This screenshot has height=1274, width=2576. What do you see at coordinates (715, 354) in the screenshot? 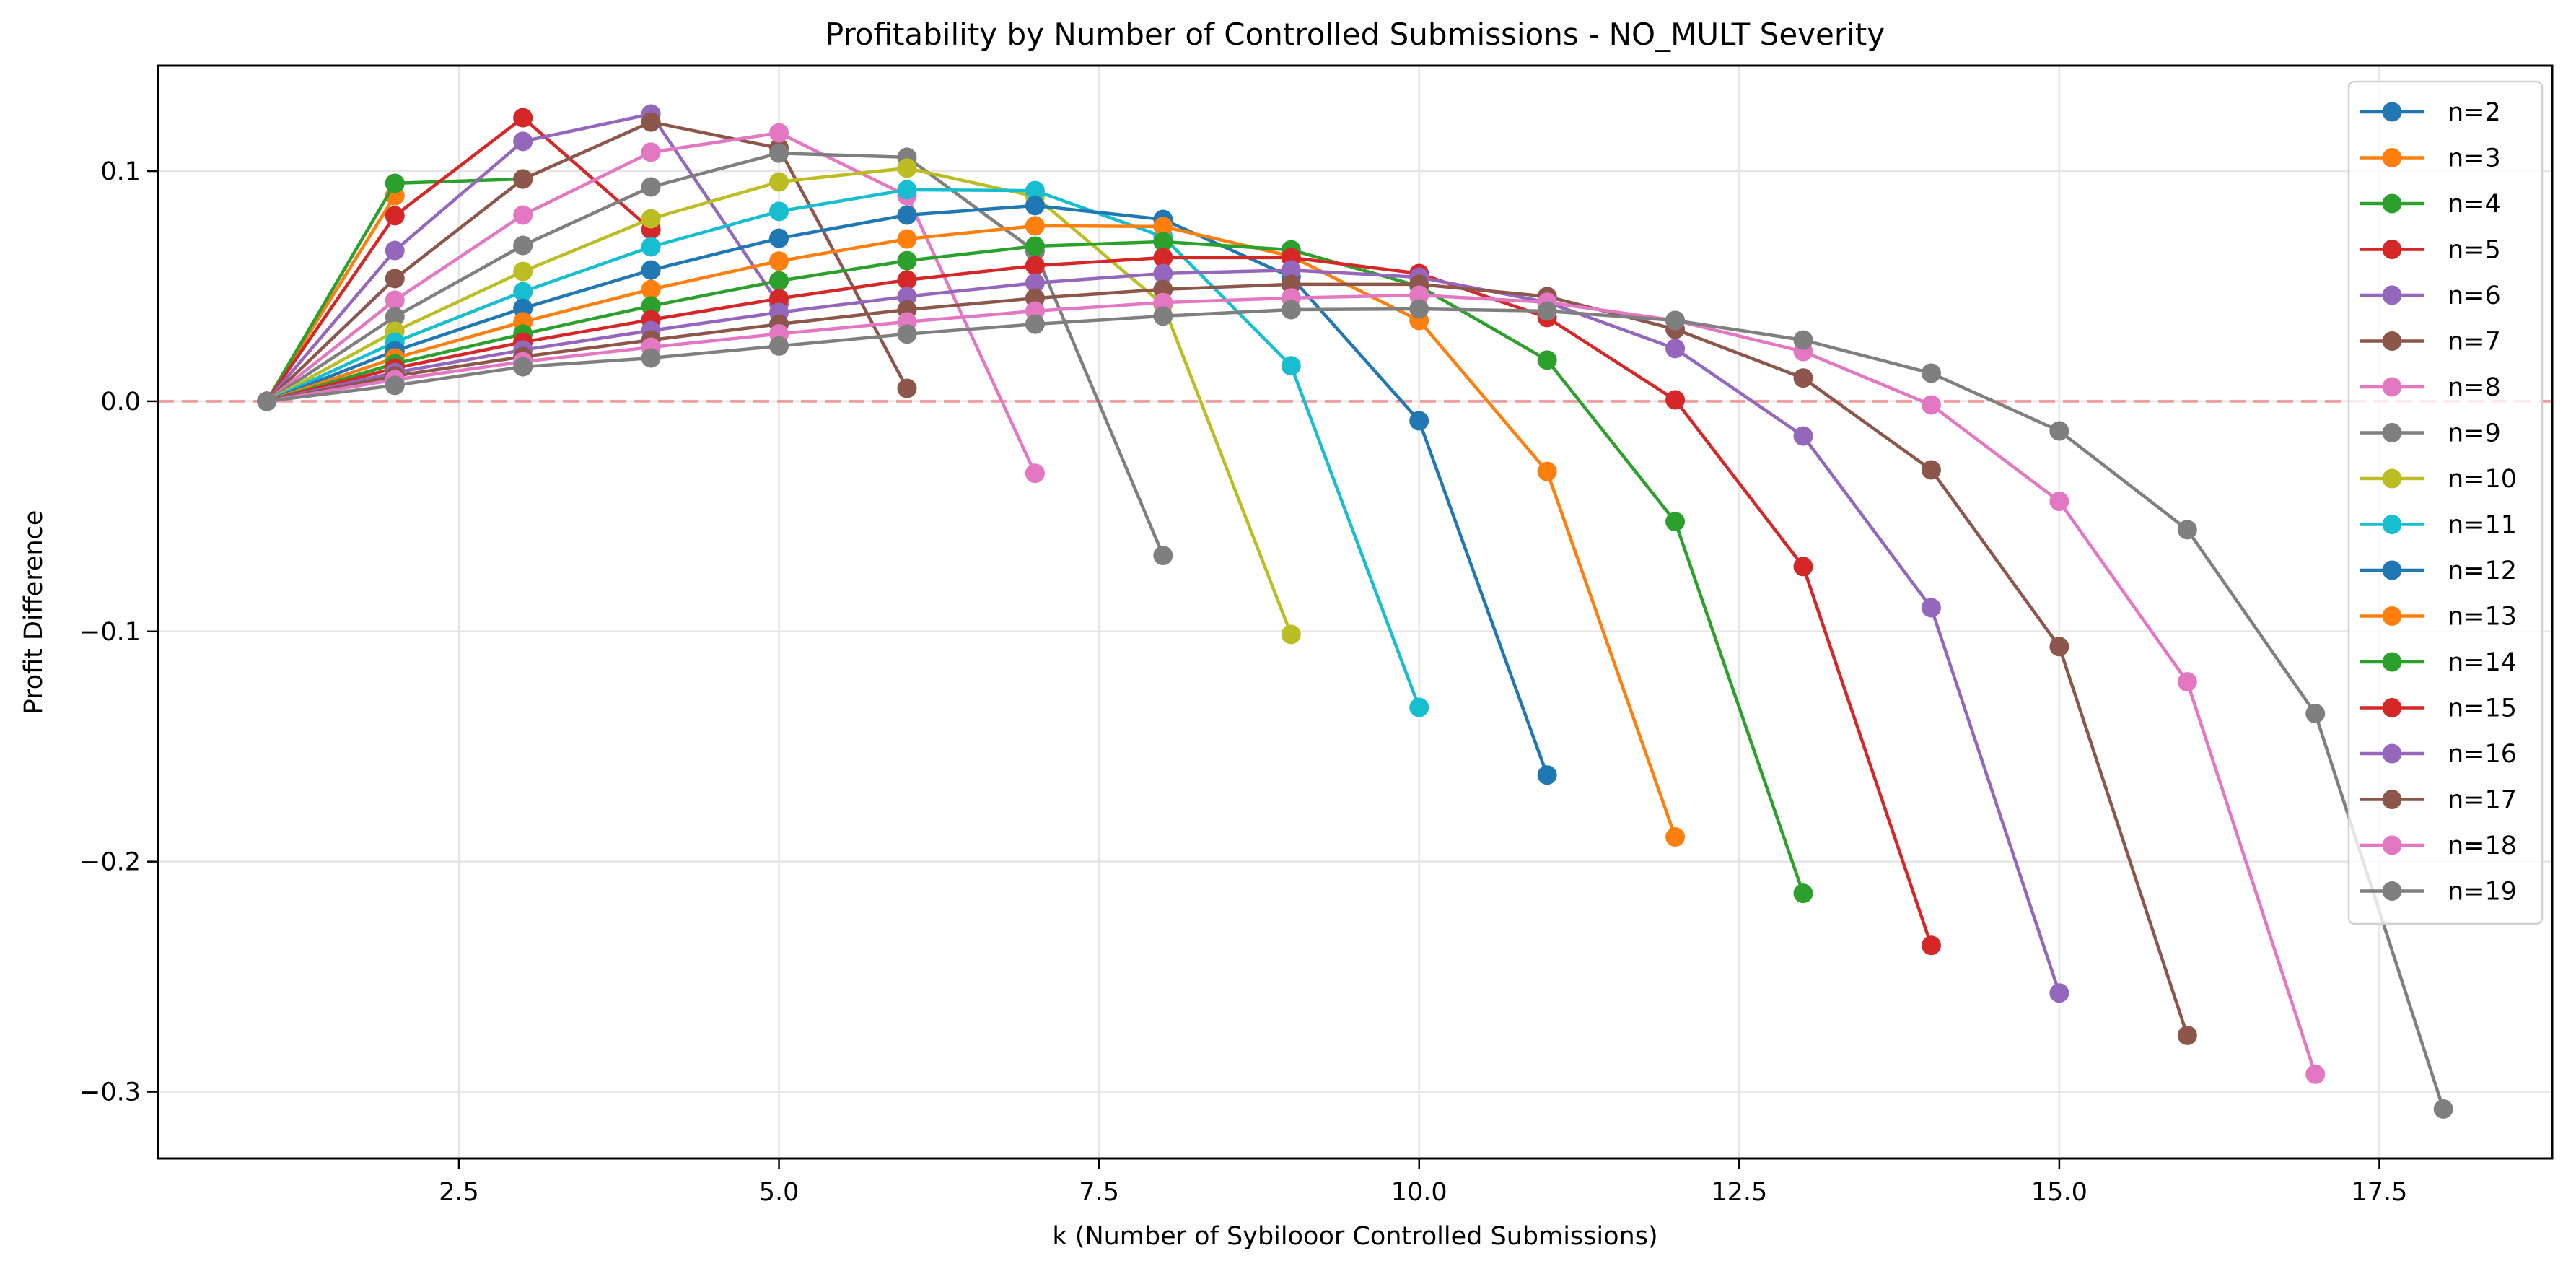
I see `series-line` at bounding box center [715, 354].